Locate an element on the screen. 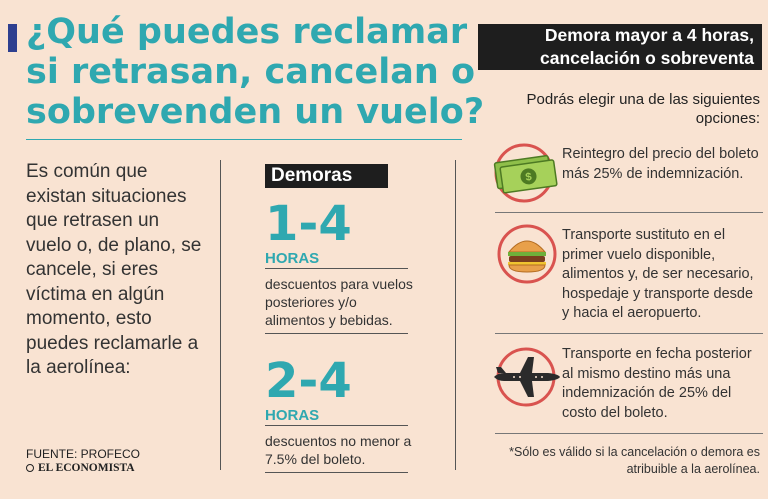 The image size is (768, 499). option-2-line-5: y hacia el aeropuerto. is located at coordinates (632, 313).